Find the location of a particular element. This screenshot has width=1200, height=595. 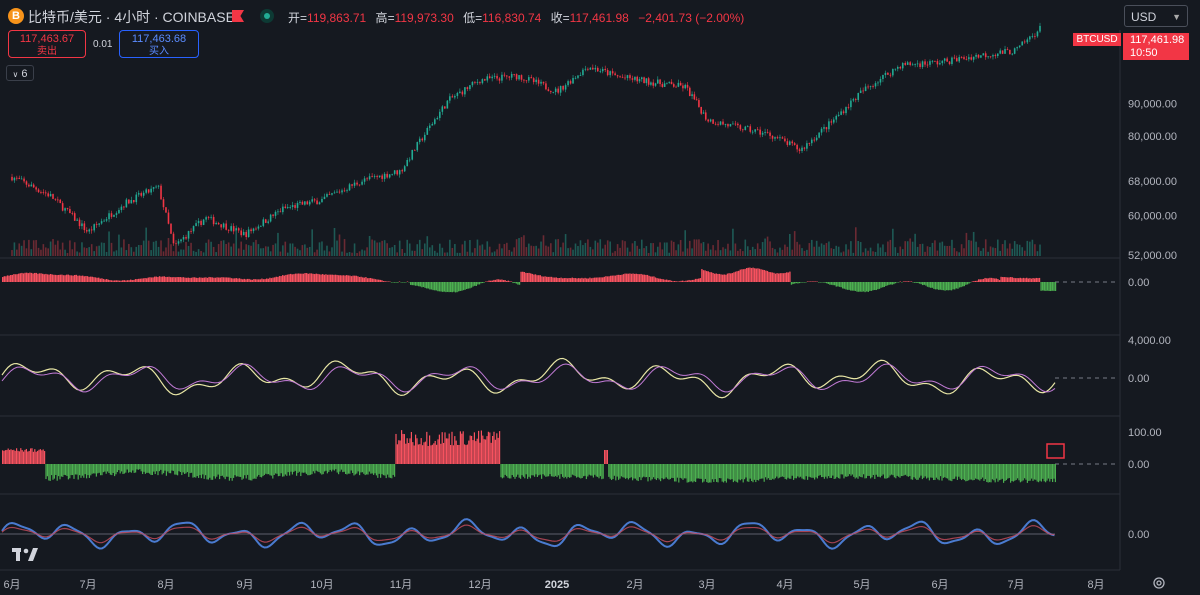

tradingview-logo-icon is located at coordinates (25, 555).